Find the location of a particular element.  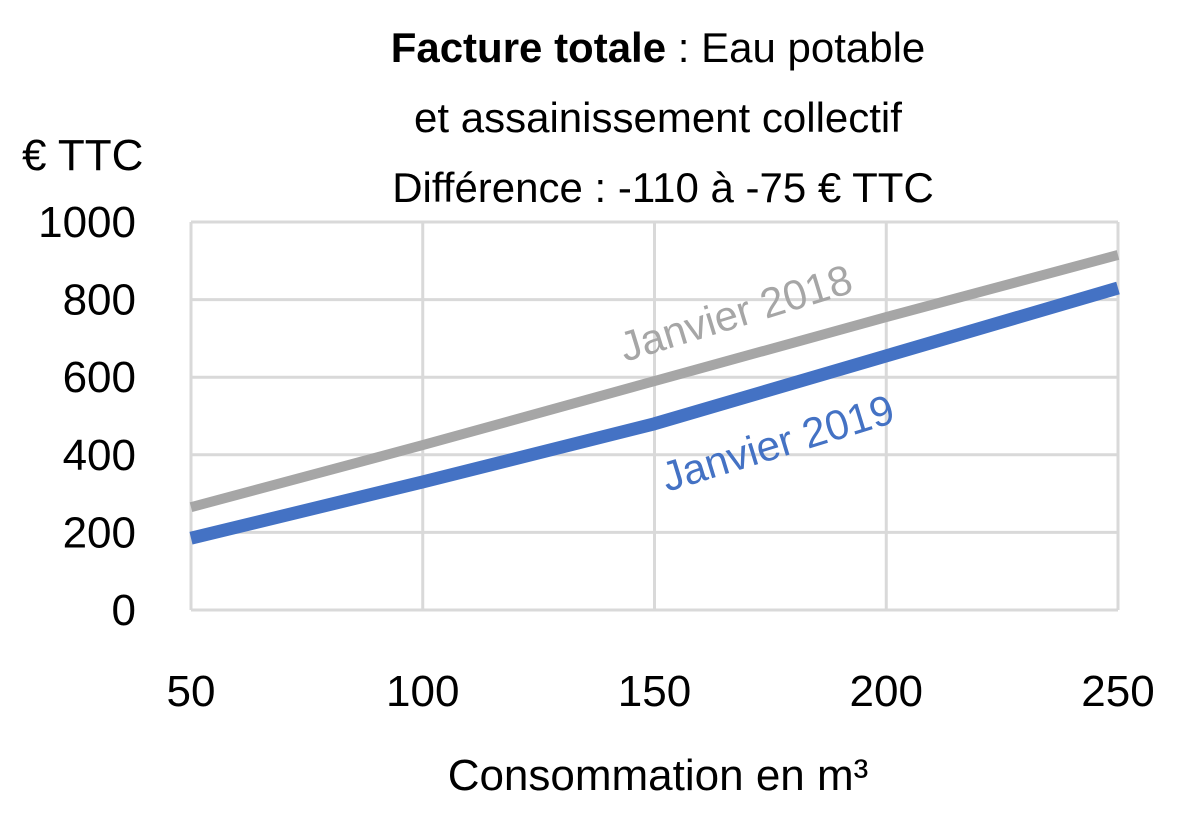

chart-title-rest: : Eau potable is located at coordinates (795, 47).